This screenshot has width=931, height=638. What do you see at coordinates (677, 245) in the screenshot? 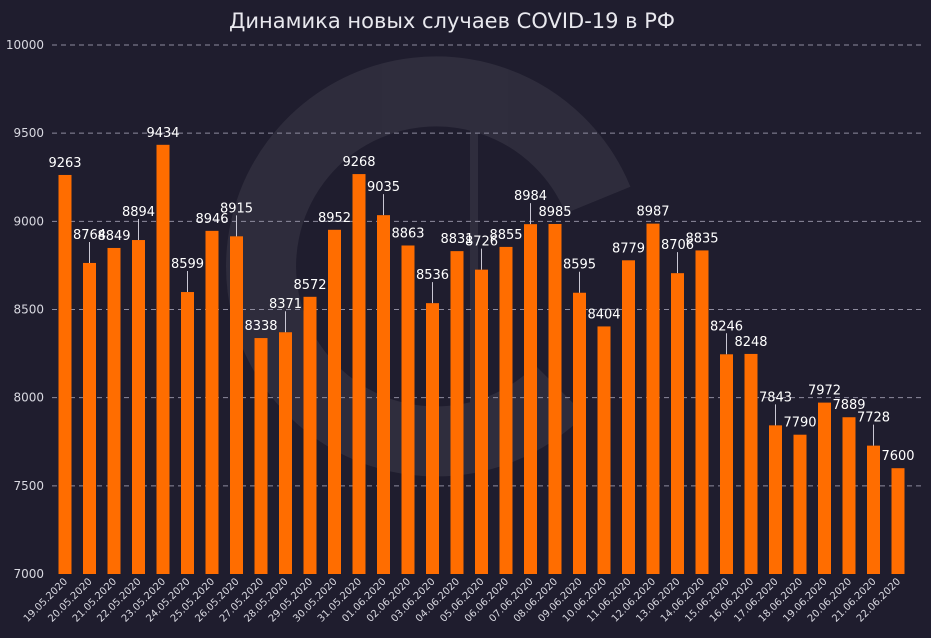
I see `data-label: 8706` at bounding box center [677, 245].